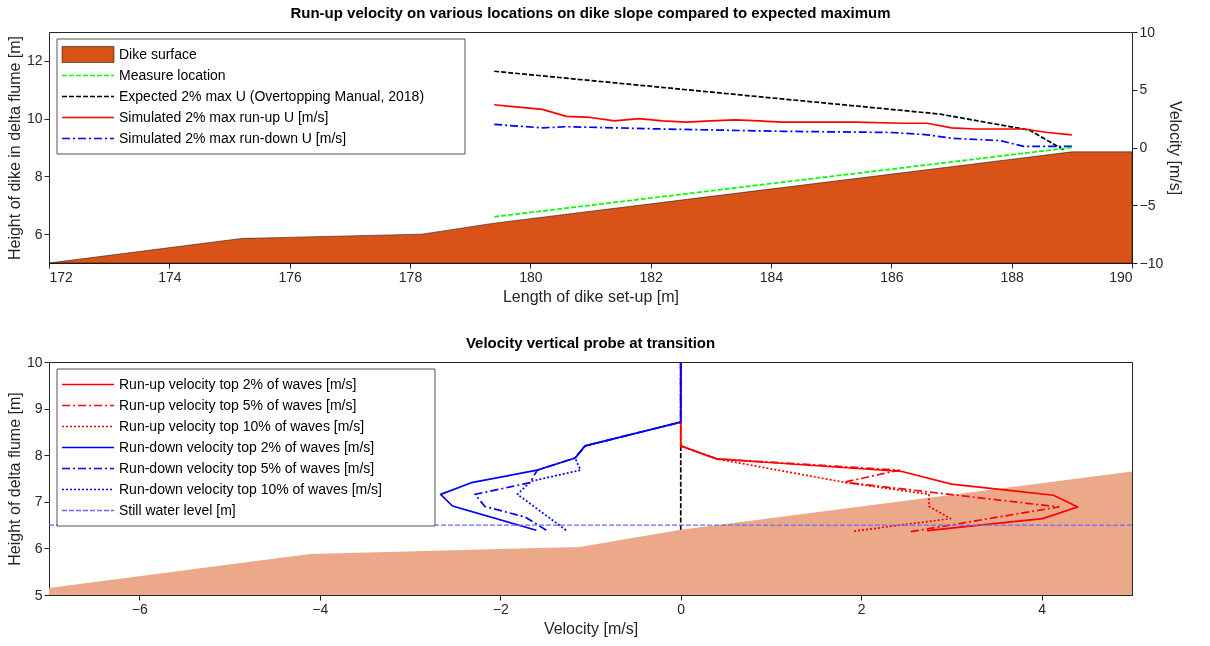 The width and height of the screenshot is (1210, 646). Describe the element at coordinates (224, 116) in the screenshot. I see `legend-label: Simulated 2% max run-up U [m/s]` at that location.